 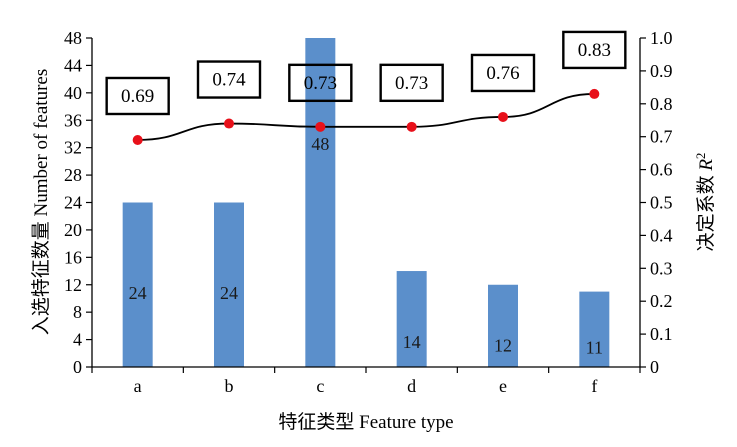 What do you see at coordinates (594, 329) in the screenshot?
I see `bar-f` at bounding box center [594, 329].